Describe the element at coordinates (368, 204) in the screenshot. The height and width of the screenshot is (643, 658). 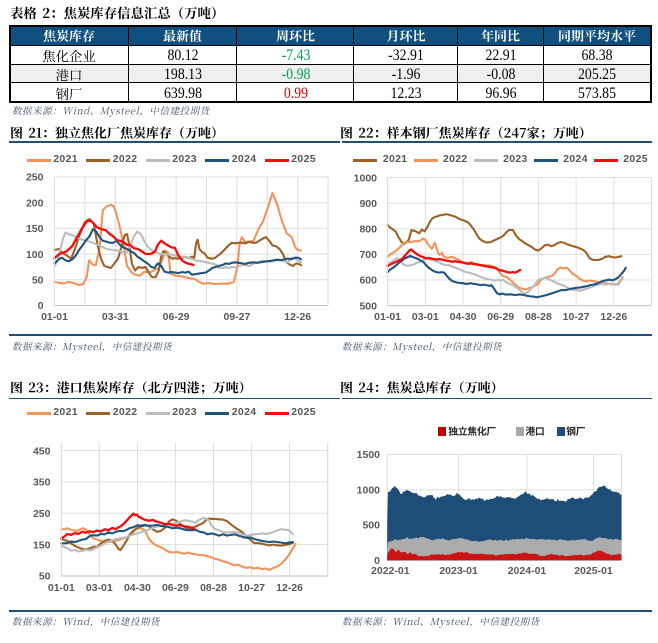
I see `svg-text: 900` at that location.